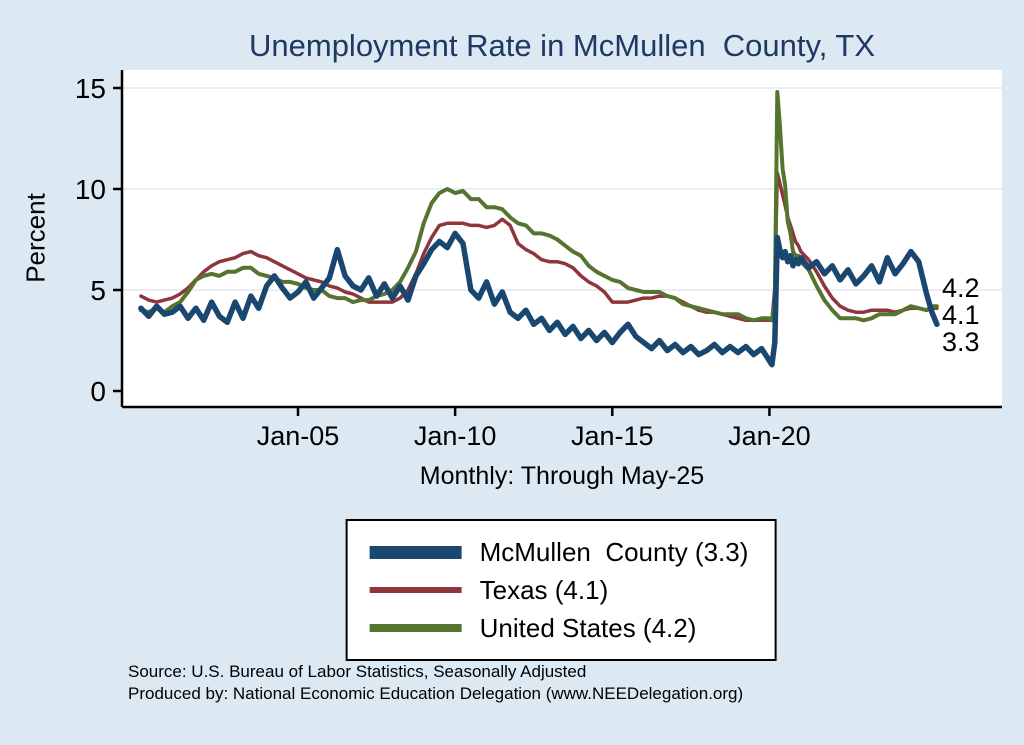 The width and height of the screenshot is (1024, 745). What do you see at coordinates (562, 476) in the screenshot?
I see `chart-subtitle: Monthly: Through May-25` at bounding box center [562, 476].